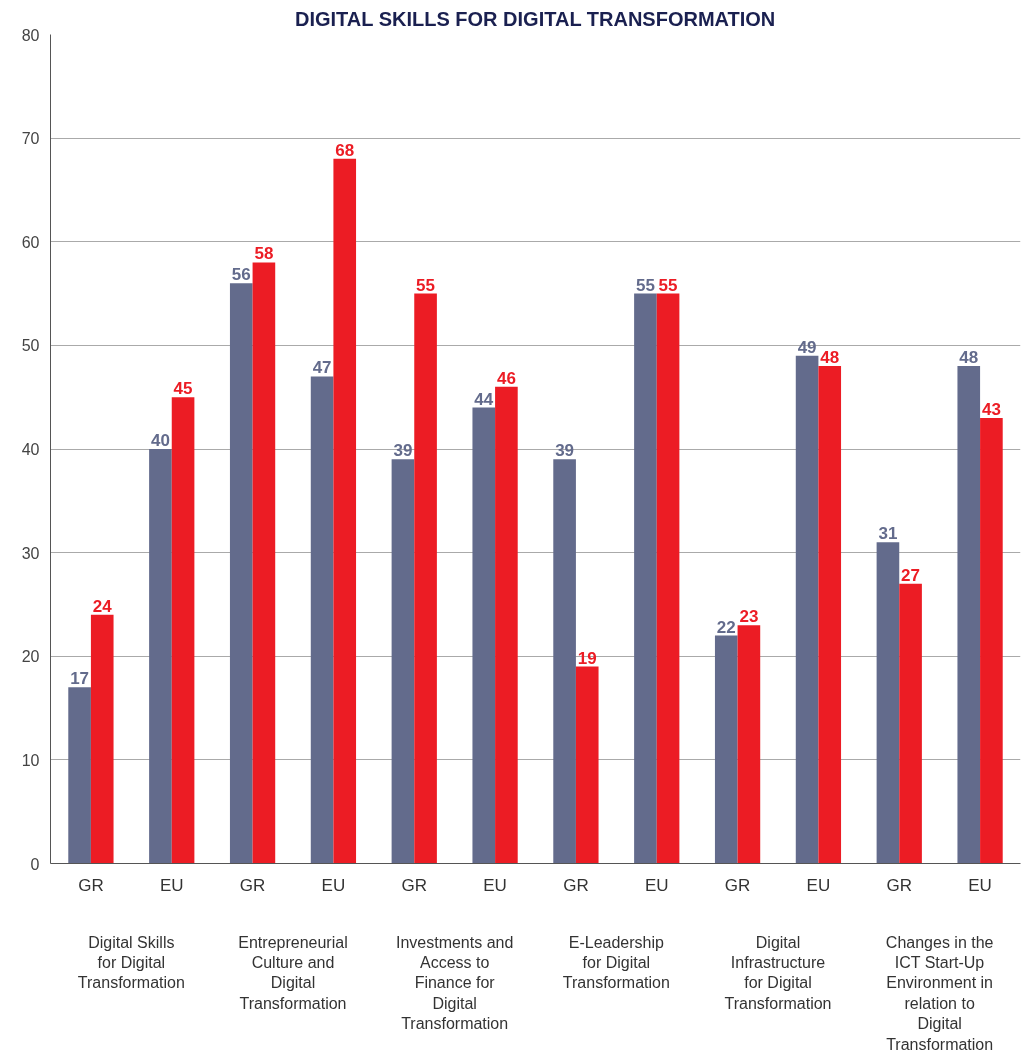 The width and height of the screenshot is (1033, 1060). I want to click on y-tick-label: 0, so click(35, 864).